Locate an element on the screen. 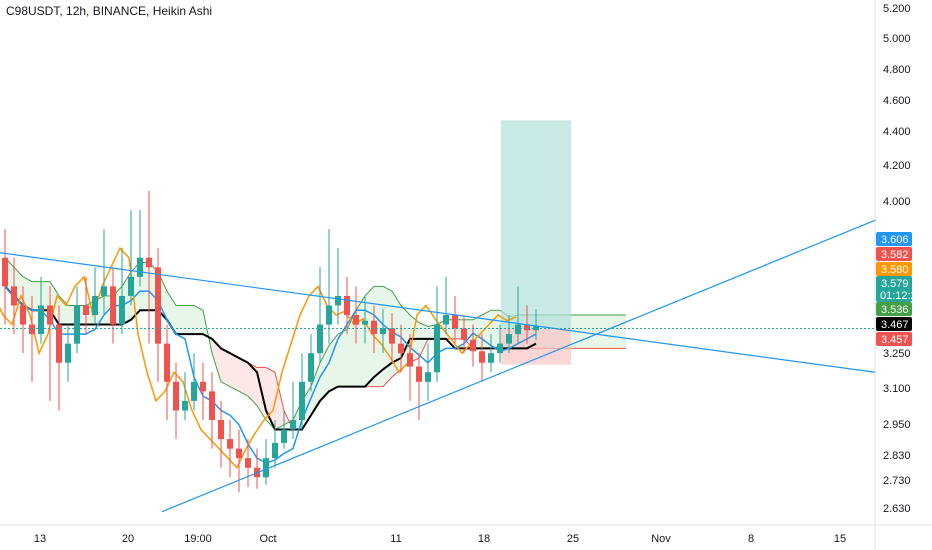 The width and height of the screenshot is (932, 550). time-tick-label: 19:00 is located at coordinates (198, 539).